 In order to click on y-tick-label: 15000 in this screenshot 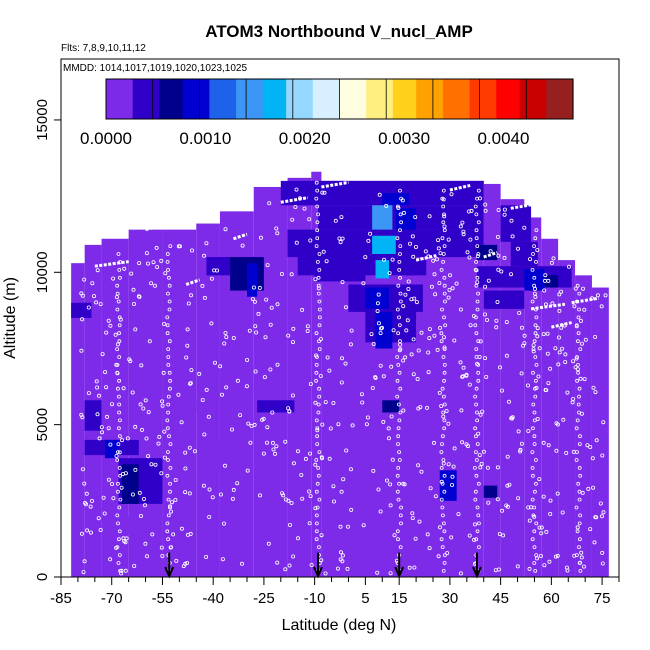, I will do `click(42, 120)`.